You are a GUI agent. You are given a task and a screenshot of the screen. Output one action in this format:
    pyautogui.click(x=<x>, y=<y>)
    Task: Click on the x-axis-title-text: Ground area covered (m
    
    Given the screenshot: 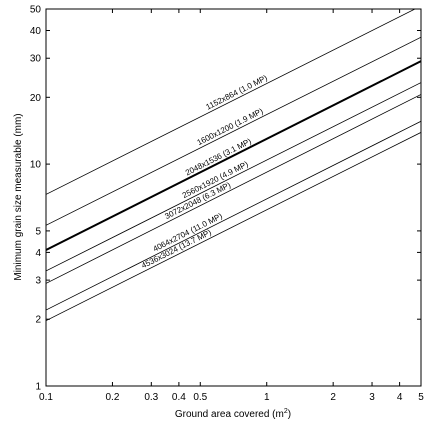 What is the action you would take?
    pyautogui.click(x=229, y=414)
    